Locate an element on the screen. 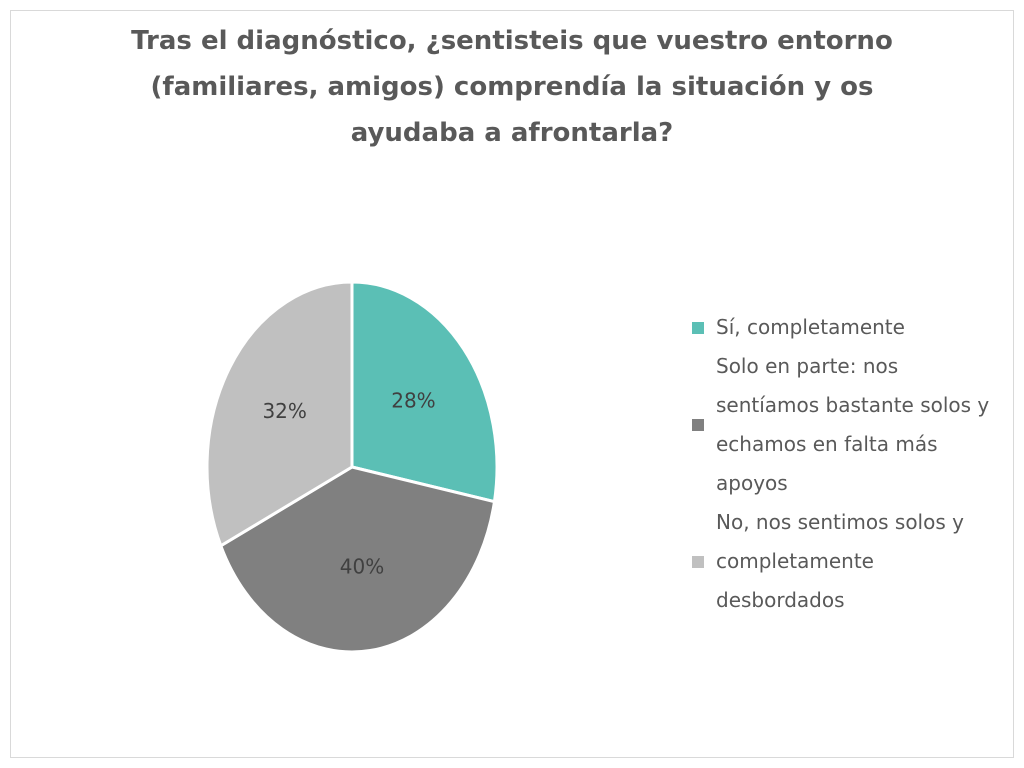 This screenshot has height=768, width=1024. legend-label: Sí, completamente is located at coordinates (810, 327).